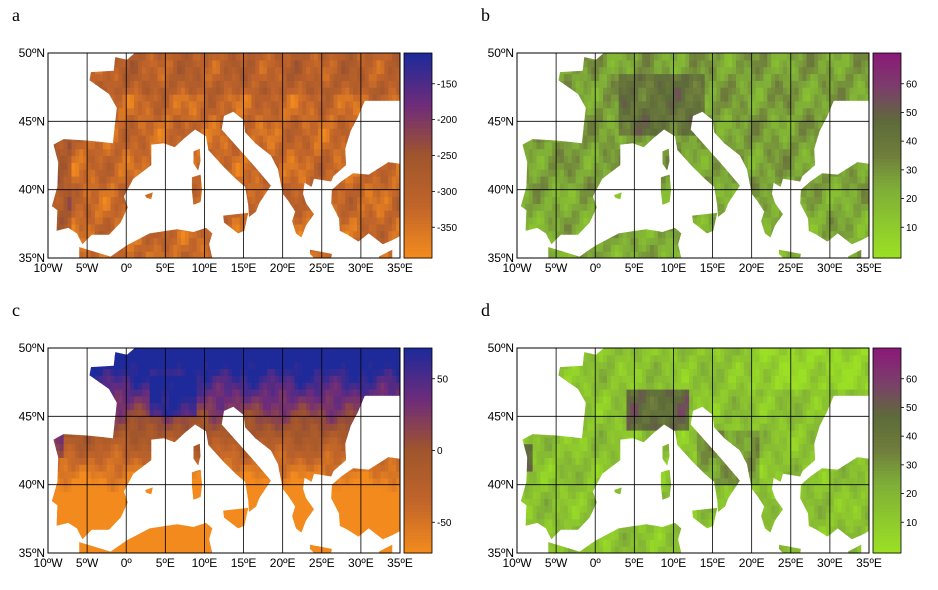 The width and height of the screenshot is (938, 590). What do you see at coordinates (447, 84) in the screenshot?
I see `colorbar-tick-label: -150` at bounding box center [447, 84].